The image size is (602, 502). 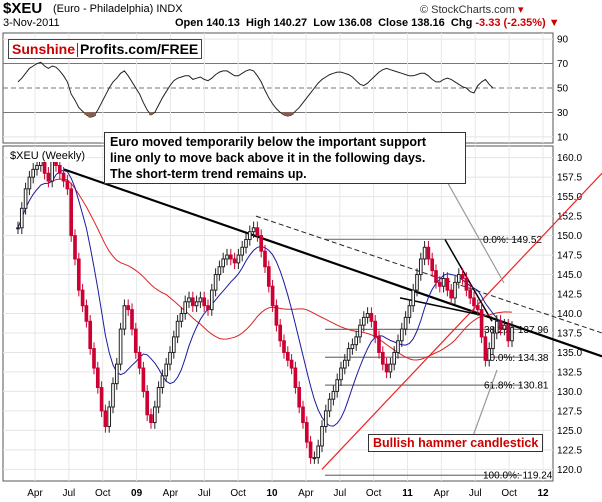 What do you see at coordinates (563, 113) in the screenshot?
I see `rsi-tick-label: 30` at bounding box center [563, 113].